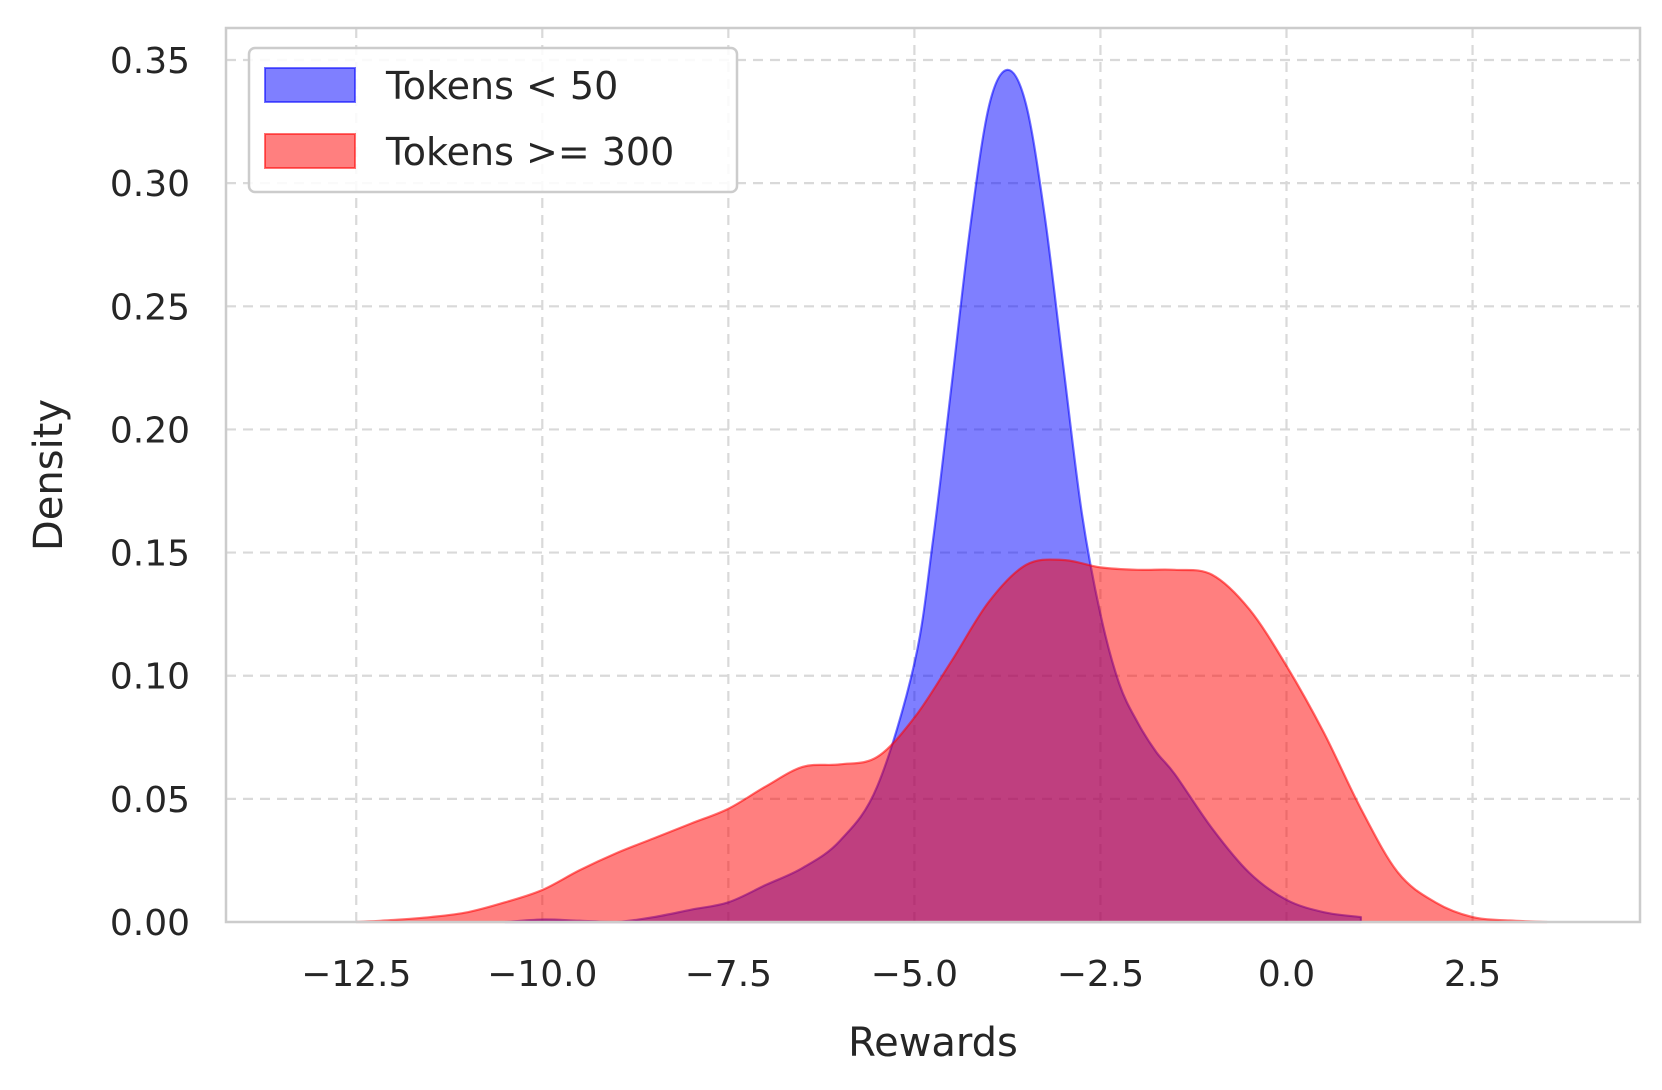  I want to click on y-tick-label: 0.05, so click(150, 800).